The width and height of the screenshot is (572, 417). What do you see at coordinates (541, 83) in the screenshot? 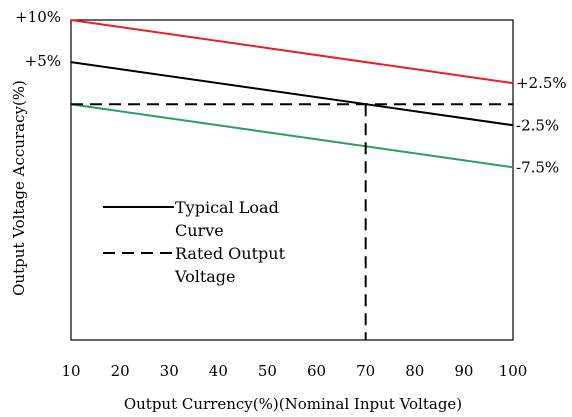
I see `right-axis-label: +2.5%` at bounding box center [541, 83].